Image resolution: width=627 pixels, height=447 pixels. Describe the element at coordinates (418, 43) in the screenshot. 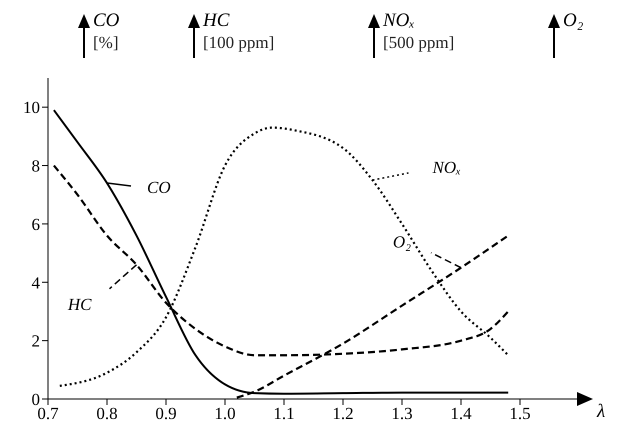

I see `text: [500 ppm]` at that location.